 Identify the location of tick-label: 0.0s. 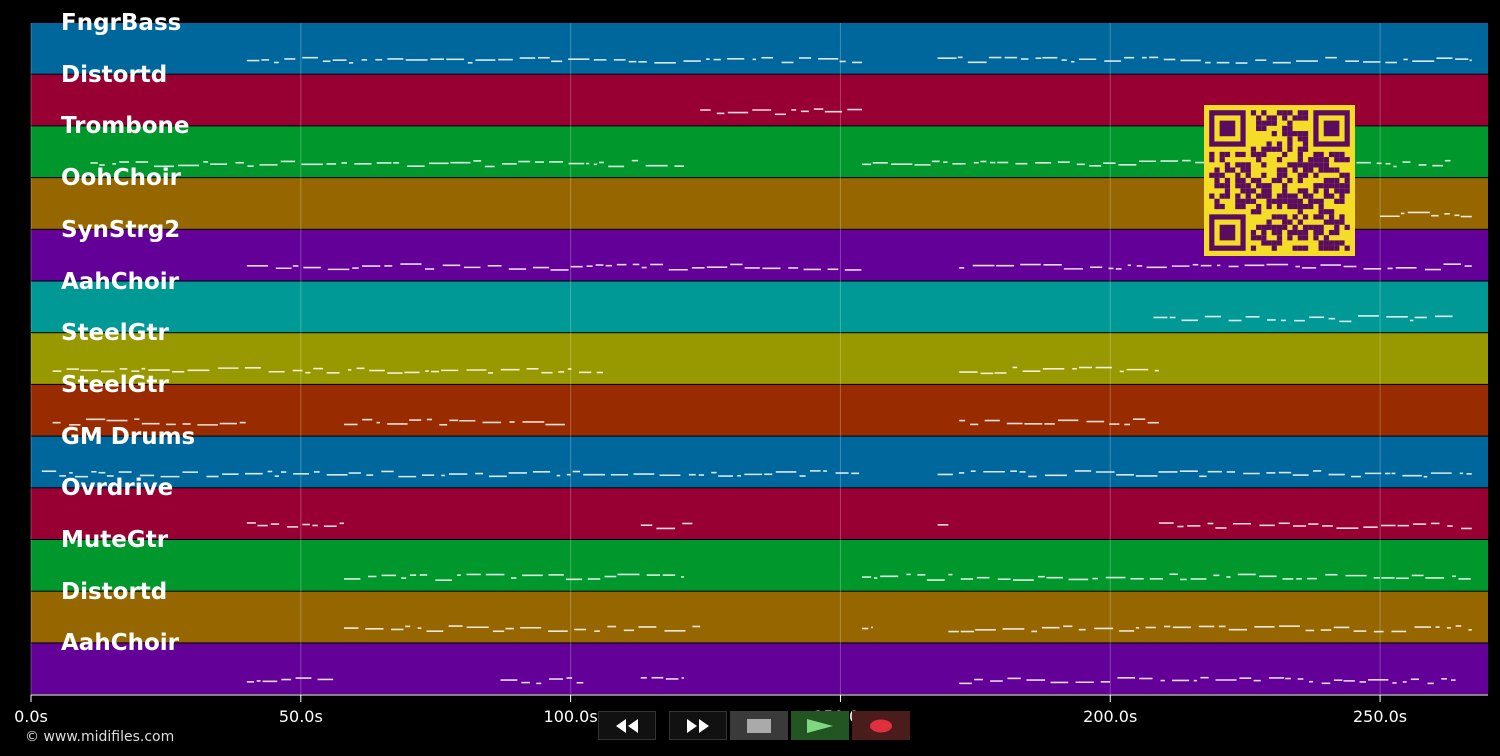
(31, 716).